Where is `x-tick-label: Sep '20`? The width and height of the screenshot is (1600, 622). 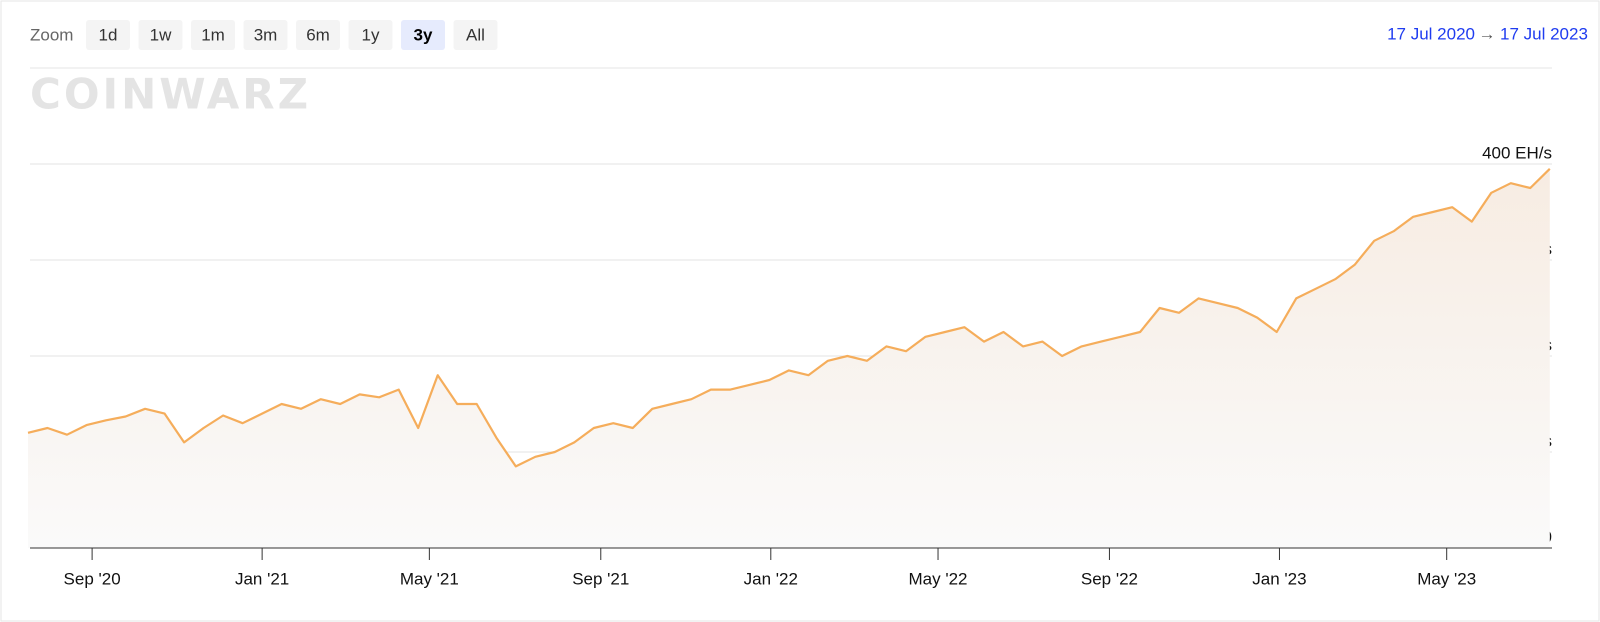
x-tick-label: Sep '20 is located at coordinates (92, 578).